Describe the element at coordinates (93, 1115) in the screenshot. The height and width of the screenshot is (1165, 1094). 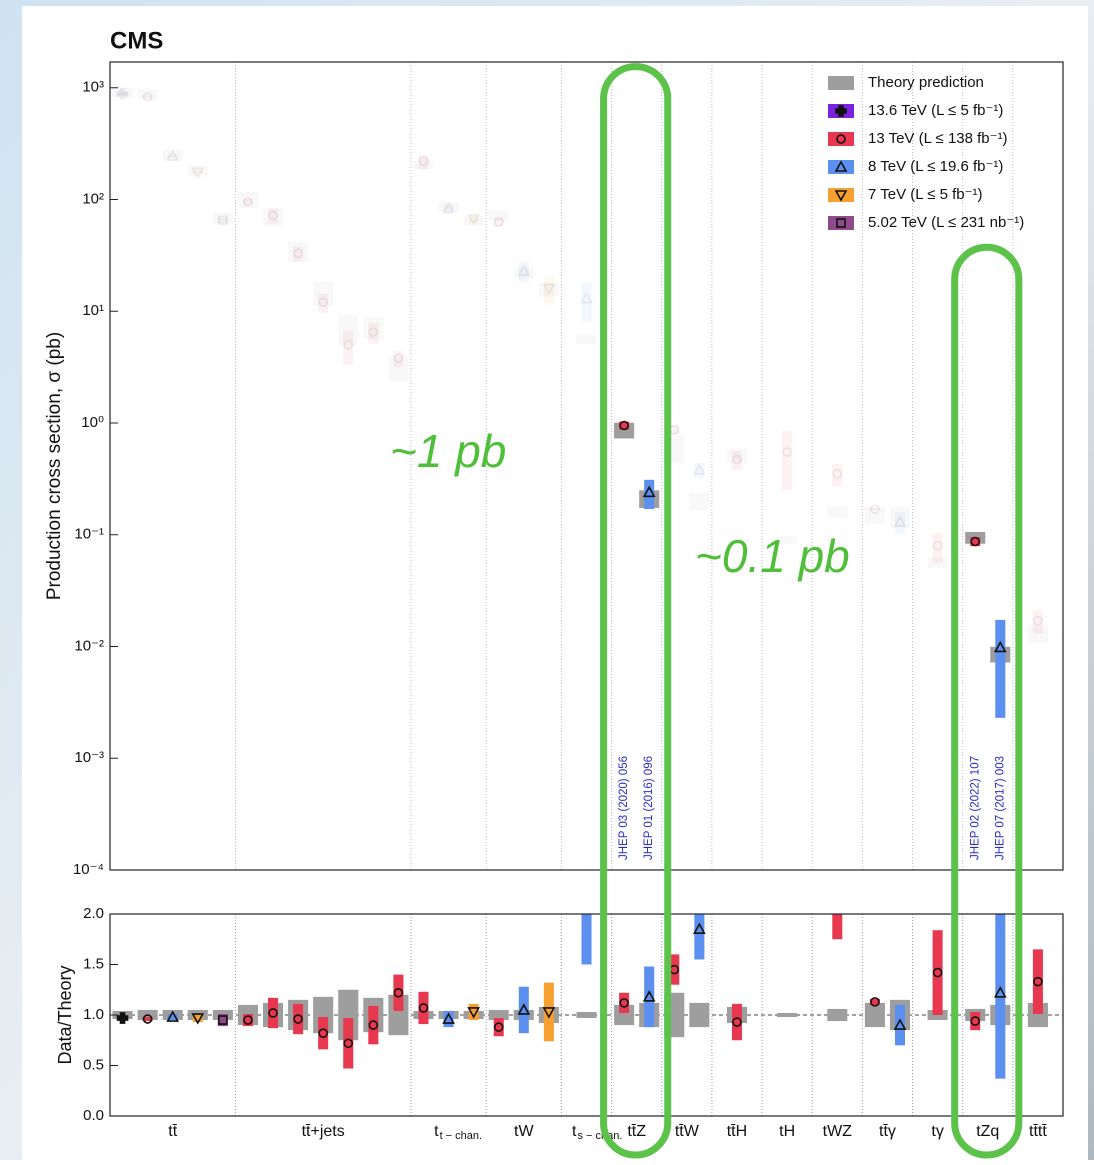
I see `y2-tick-label: 0.0` at that location.